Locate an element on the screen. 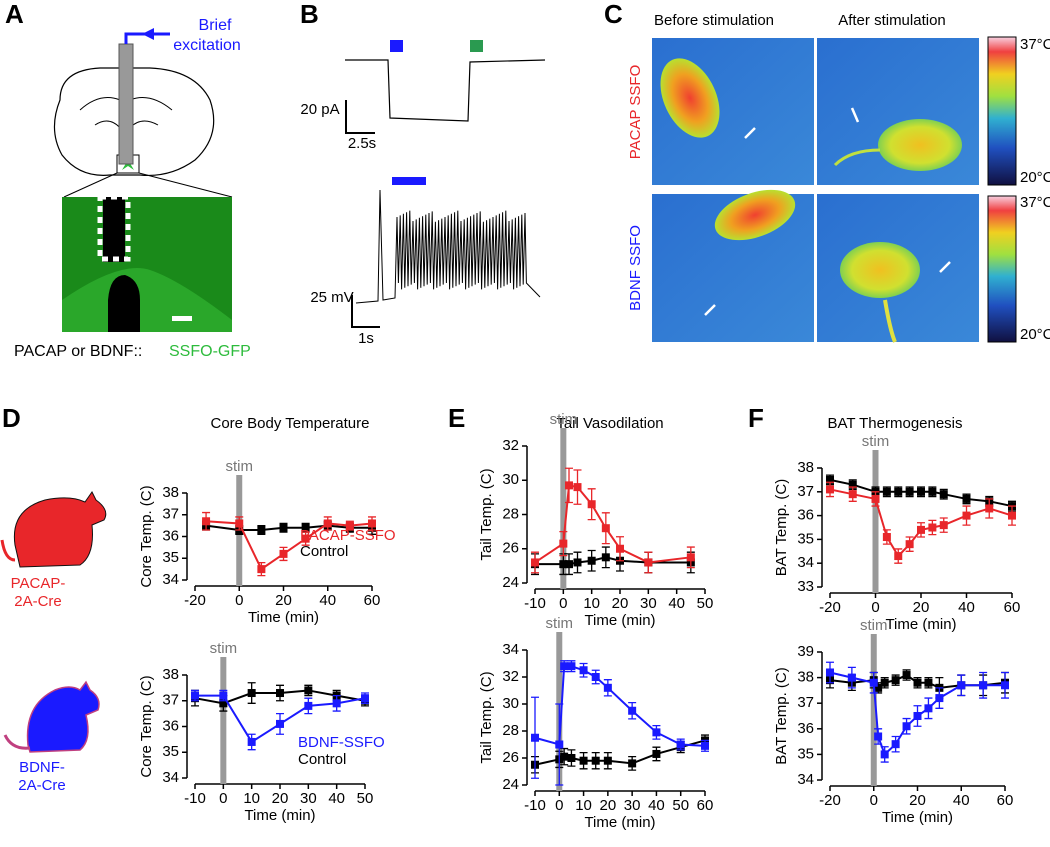 This screenshot has width=1050, height=847. voltage-trace is located at coordinates (446, 252).